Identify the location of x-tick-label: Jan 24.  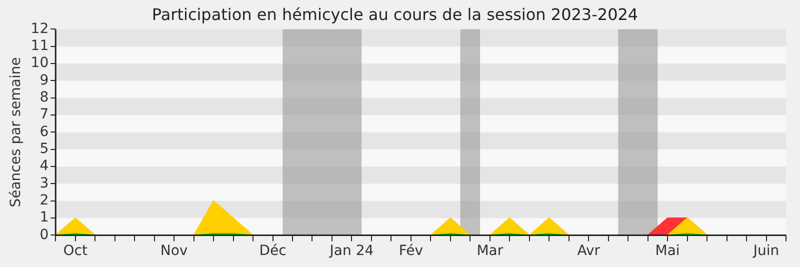
(351, 251).